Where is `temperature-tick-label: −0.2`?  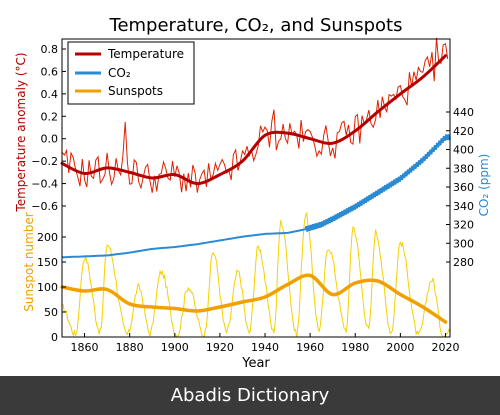 temperature-tick-label: −0.2 is located at coordinates (44, 161).